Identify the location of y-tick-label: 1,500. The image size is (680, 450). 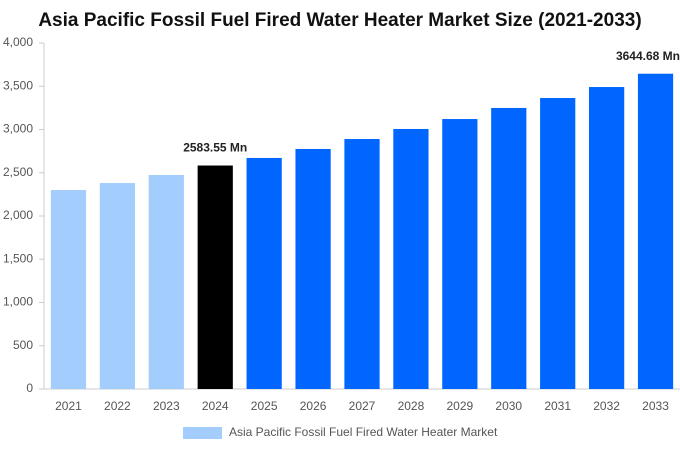
(18, 258).